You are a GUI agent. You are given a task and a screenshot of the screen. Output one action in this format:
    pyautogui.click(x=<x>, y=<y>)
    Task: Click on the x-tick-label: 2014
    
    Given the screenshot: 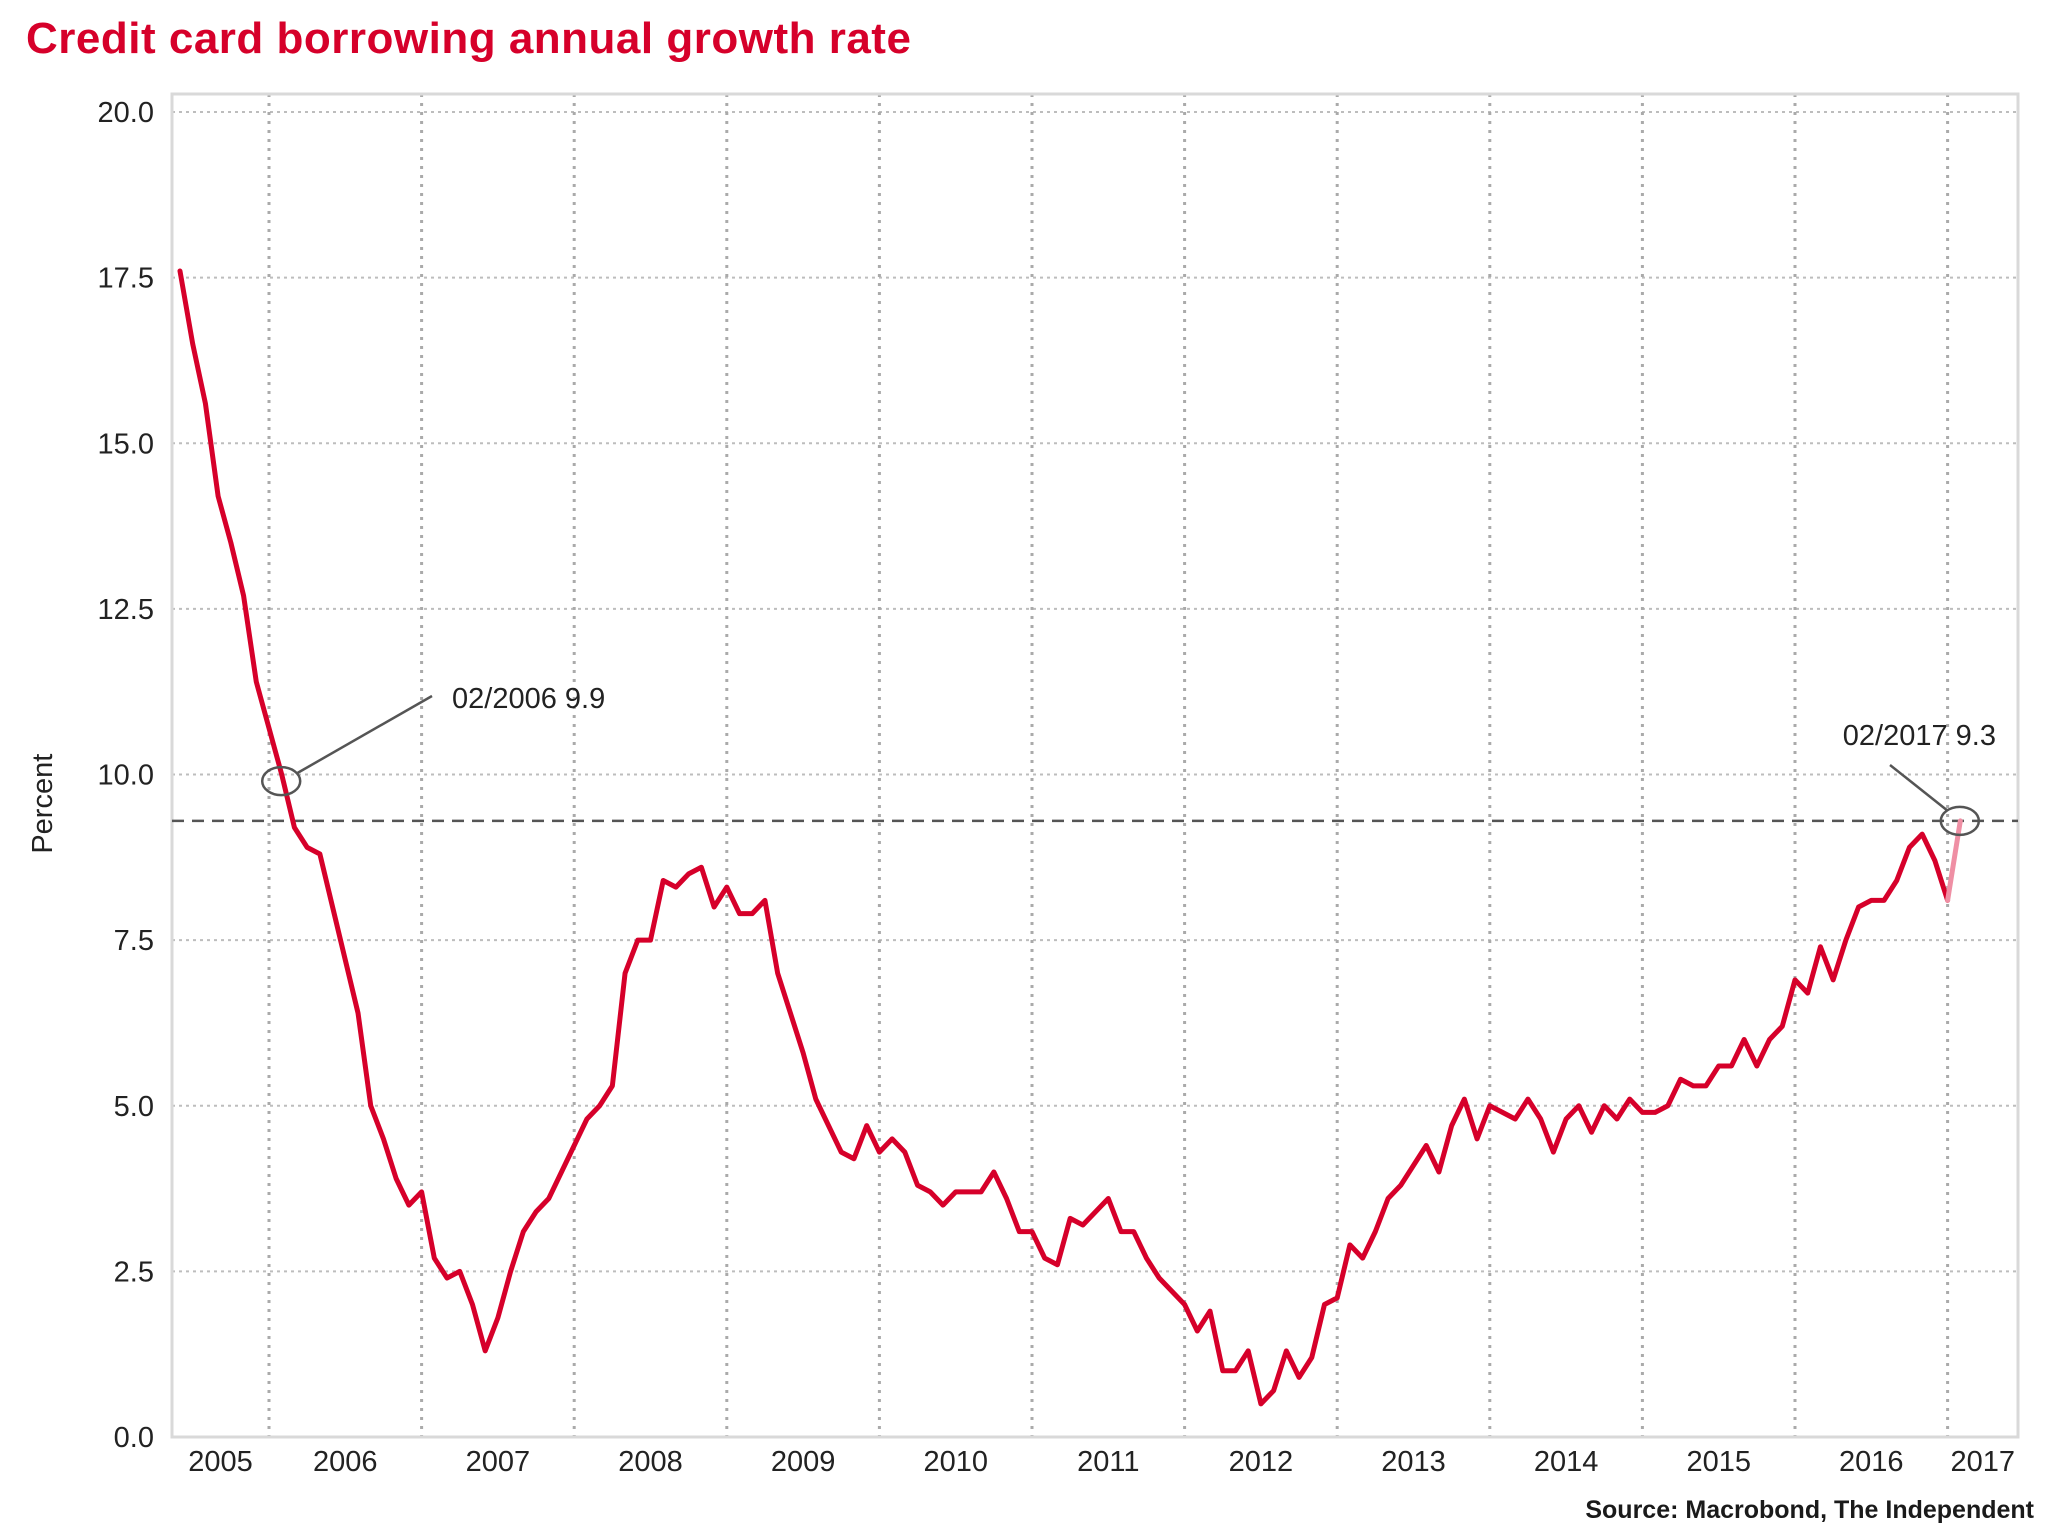 What is the action you would take?
    pyautogui.click(x=1566, y=1462)
    